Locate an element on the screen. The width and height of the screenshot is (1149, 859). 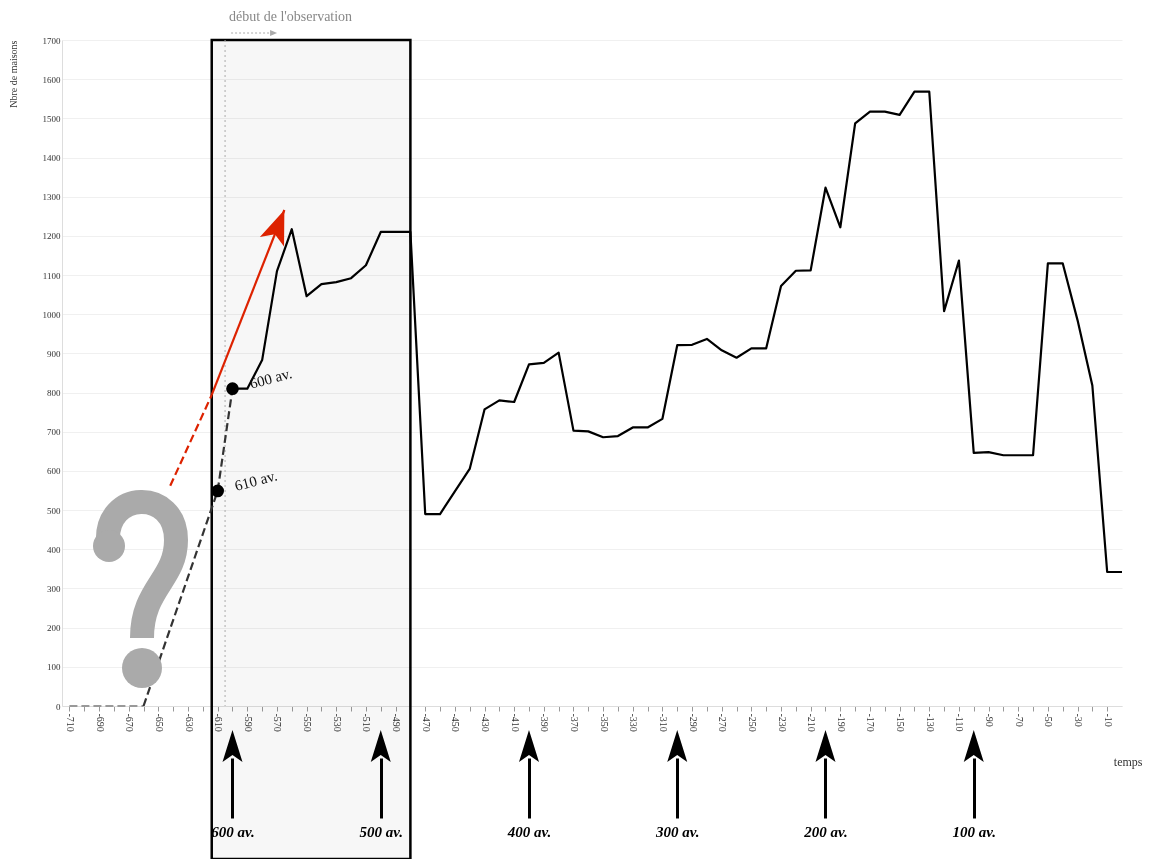
y-tick-label: 0 is located at coordinates (58, 706).